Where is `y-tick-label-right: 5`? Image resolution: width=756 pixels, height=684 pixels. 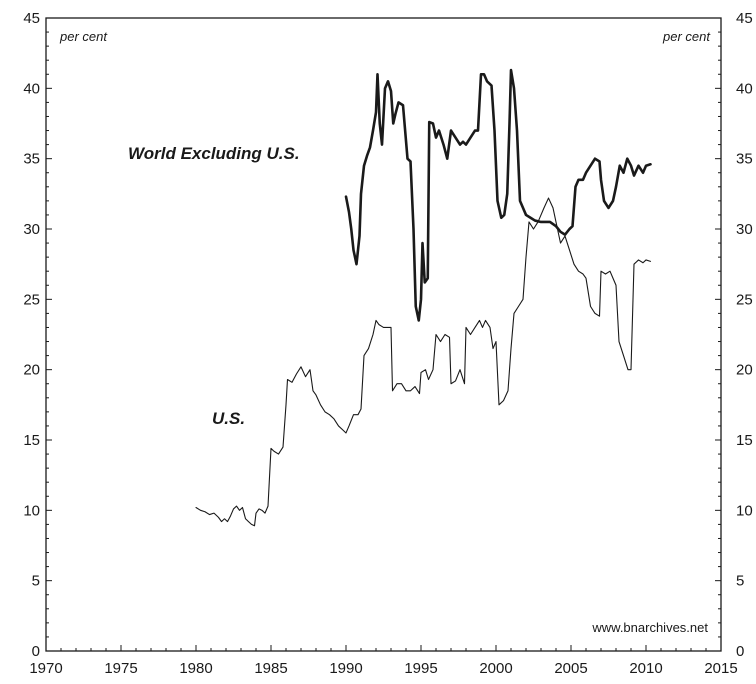 y-tick-label-right: 5 is located at coordinates (740, 581).